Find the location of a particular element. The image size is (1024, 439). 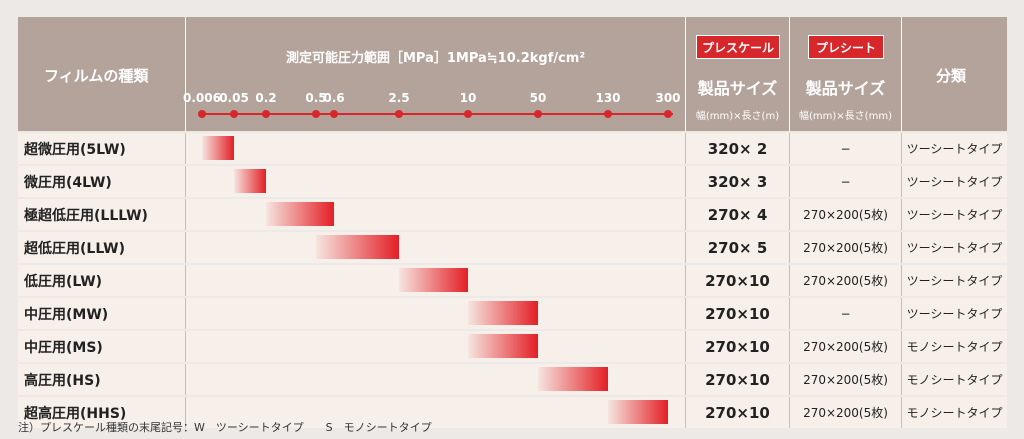

presheet-header: プレシート 製品サイズ 幅(mm)×長さ(mm) is located at coordinates (846, 74).